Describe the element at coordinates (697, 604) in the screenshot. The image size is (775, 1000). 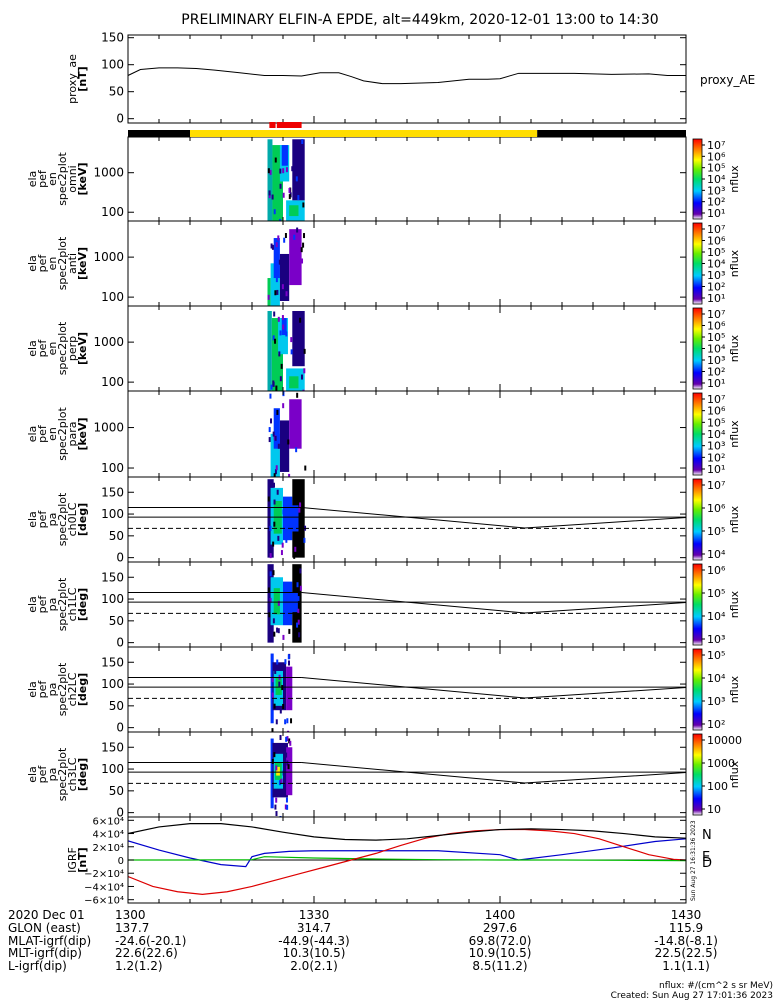
I see `colorbar-ch1LC` at that location.